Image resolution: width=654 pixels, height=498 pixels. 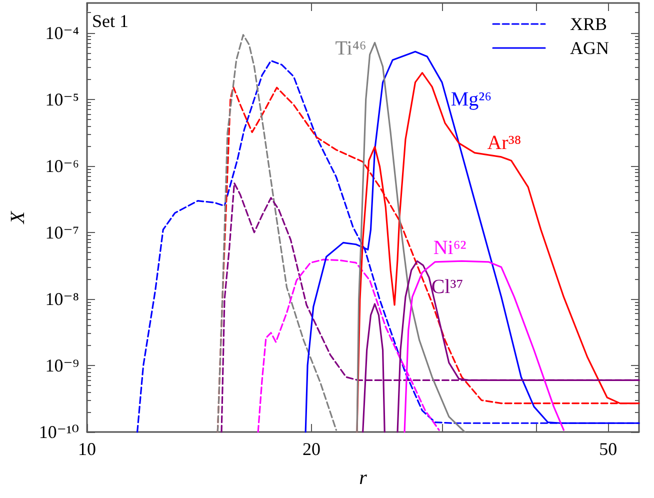 What do you see at coordinates (449, 248) in the screenshot?
I see `annotation: Ni⁶²` at bounding box center [449, 248].